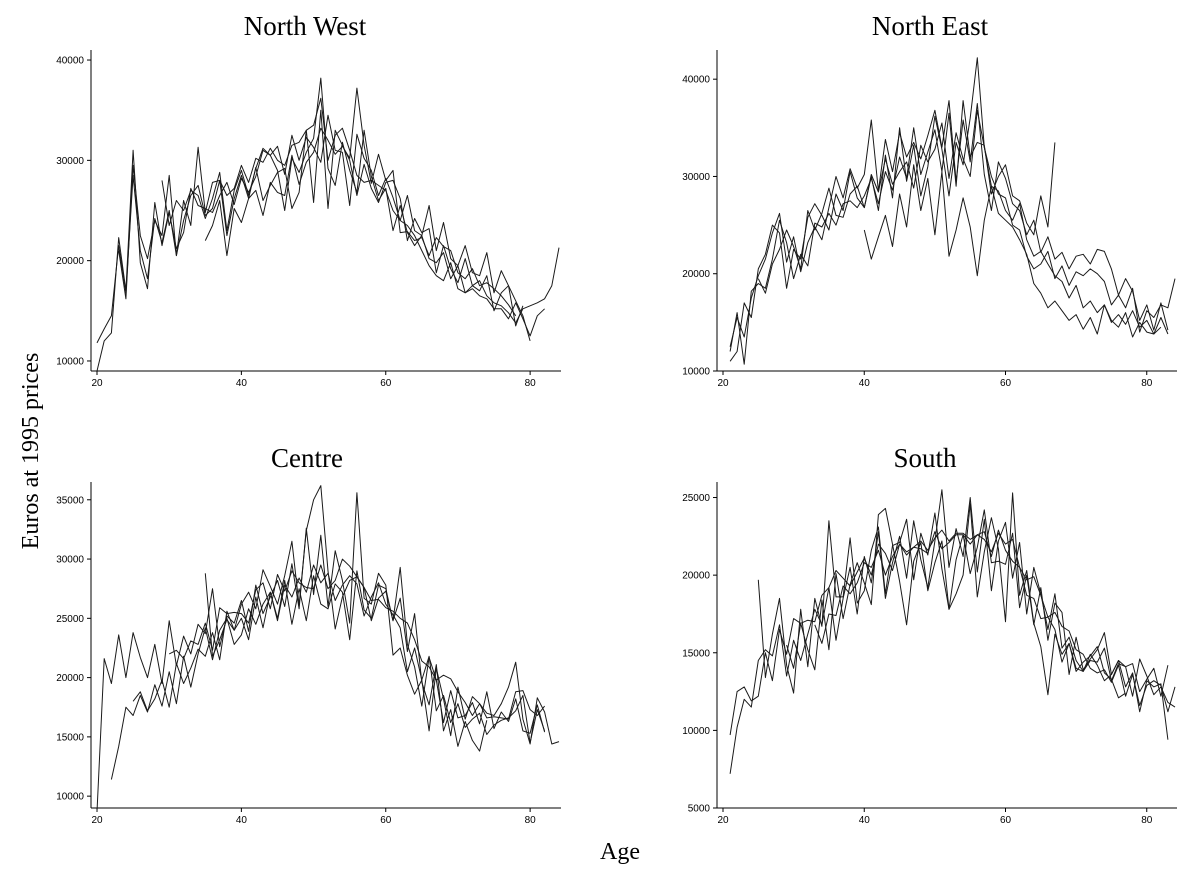 This screenshot has height=874, width=1180. I want to click on y-tick-label: 5000, so click(699, 809).